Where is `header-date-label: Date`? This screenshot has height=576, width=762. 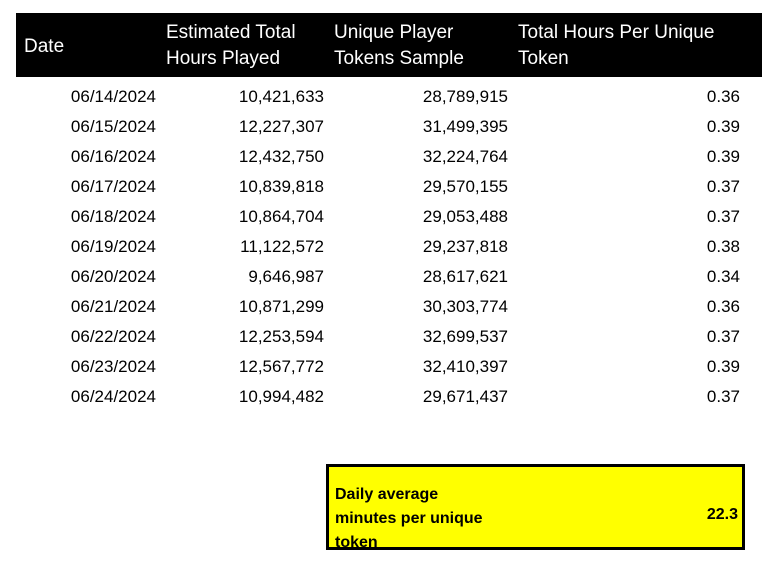 header-date-label: Date is located at coordinates (44, 46).